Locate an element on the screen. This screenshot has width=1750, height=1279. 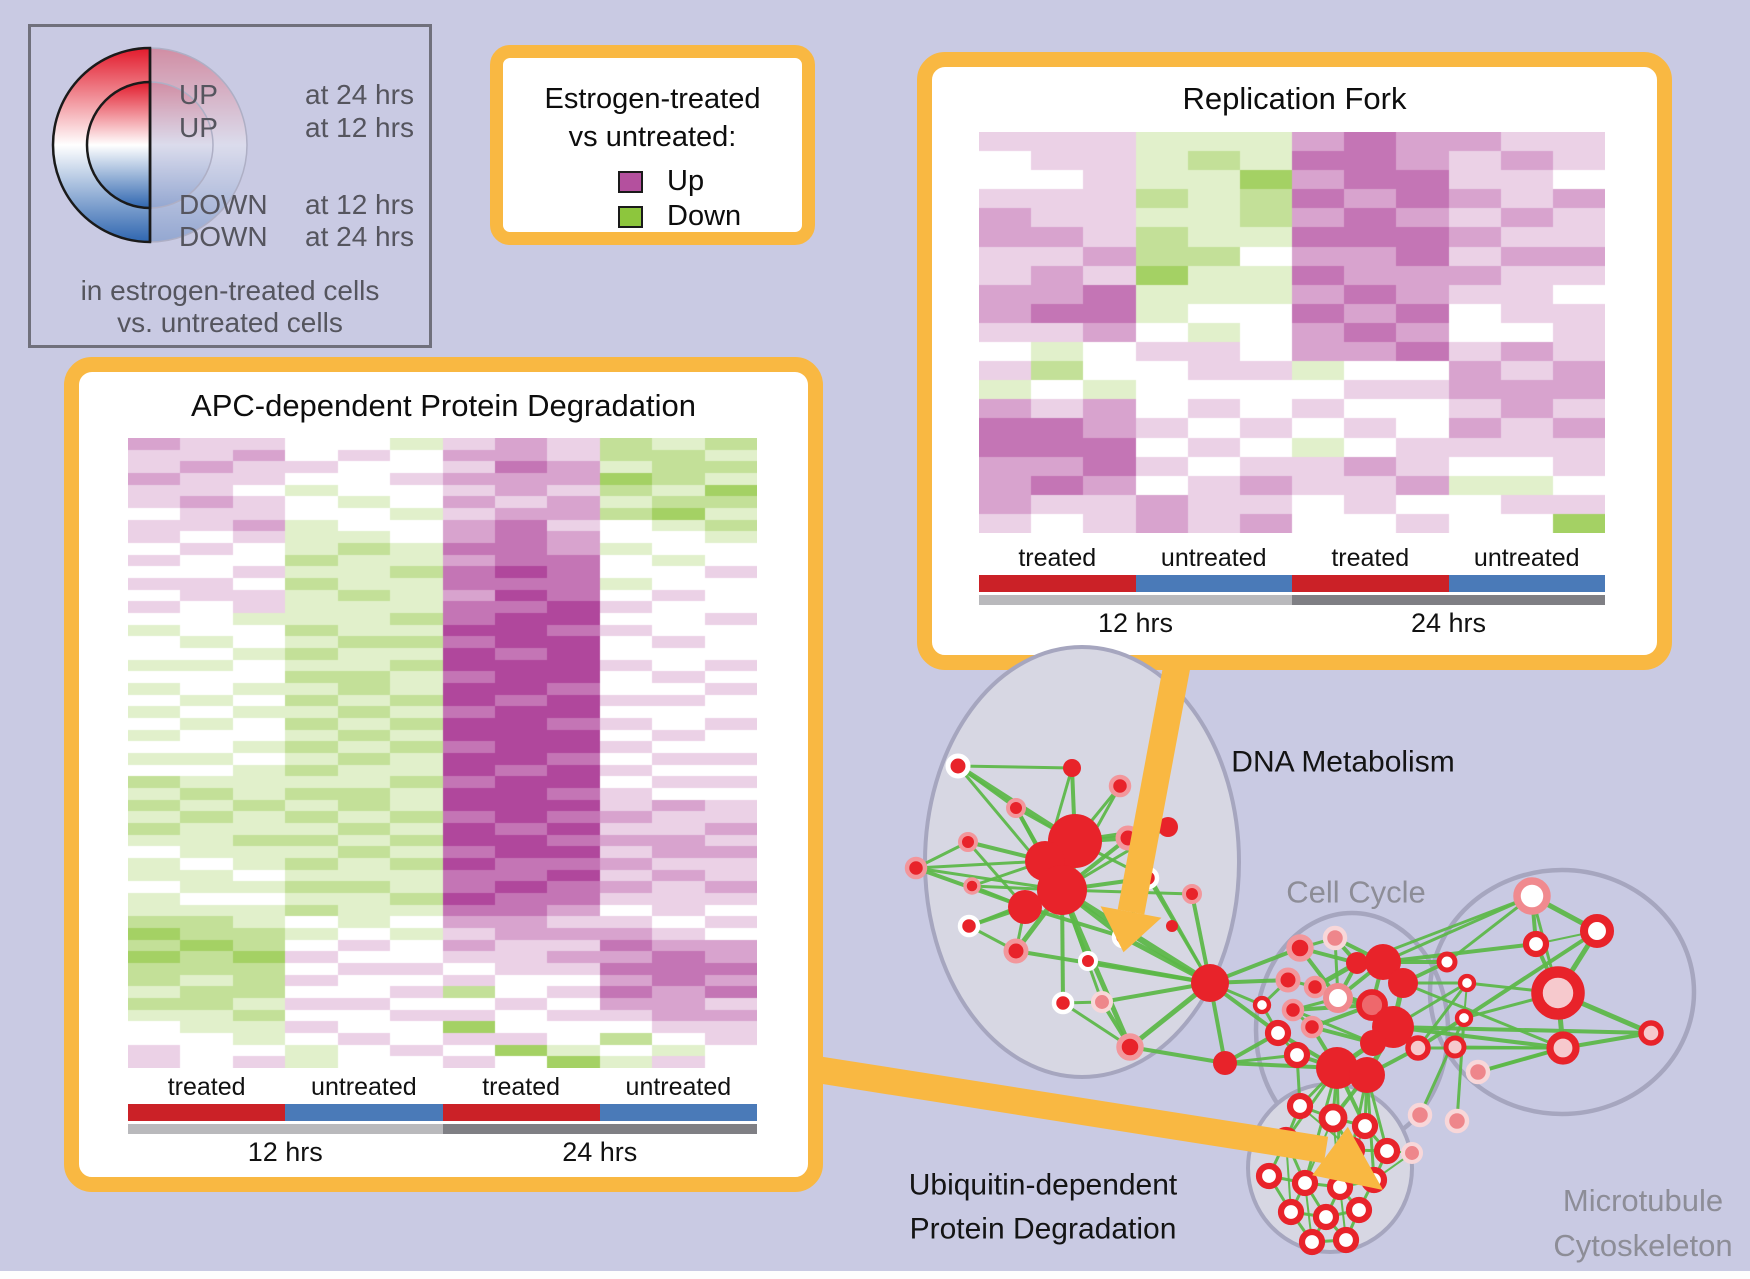
condition-bar is located at coordinates (1213, 583).